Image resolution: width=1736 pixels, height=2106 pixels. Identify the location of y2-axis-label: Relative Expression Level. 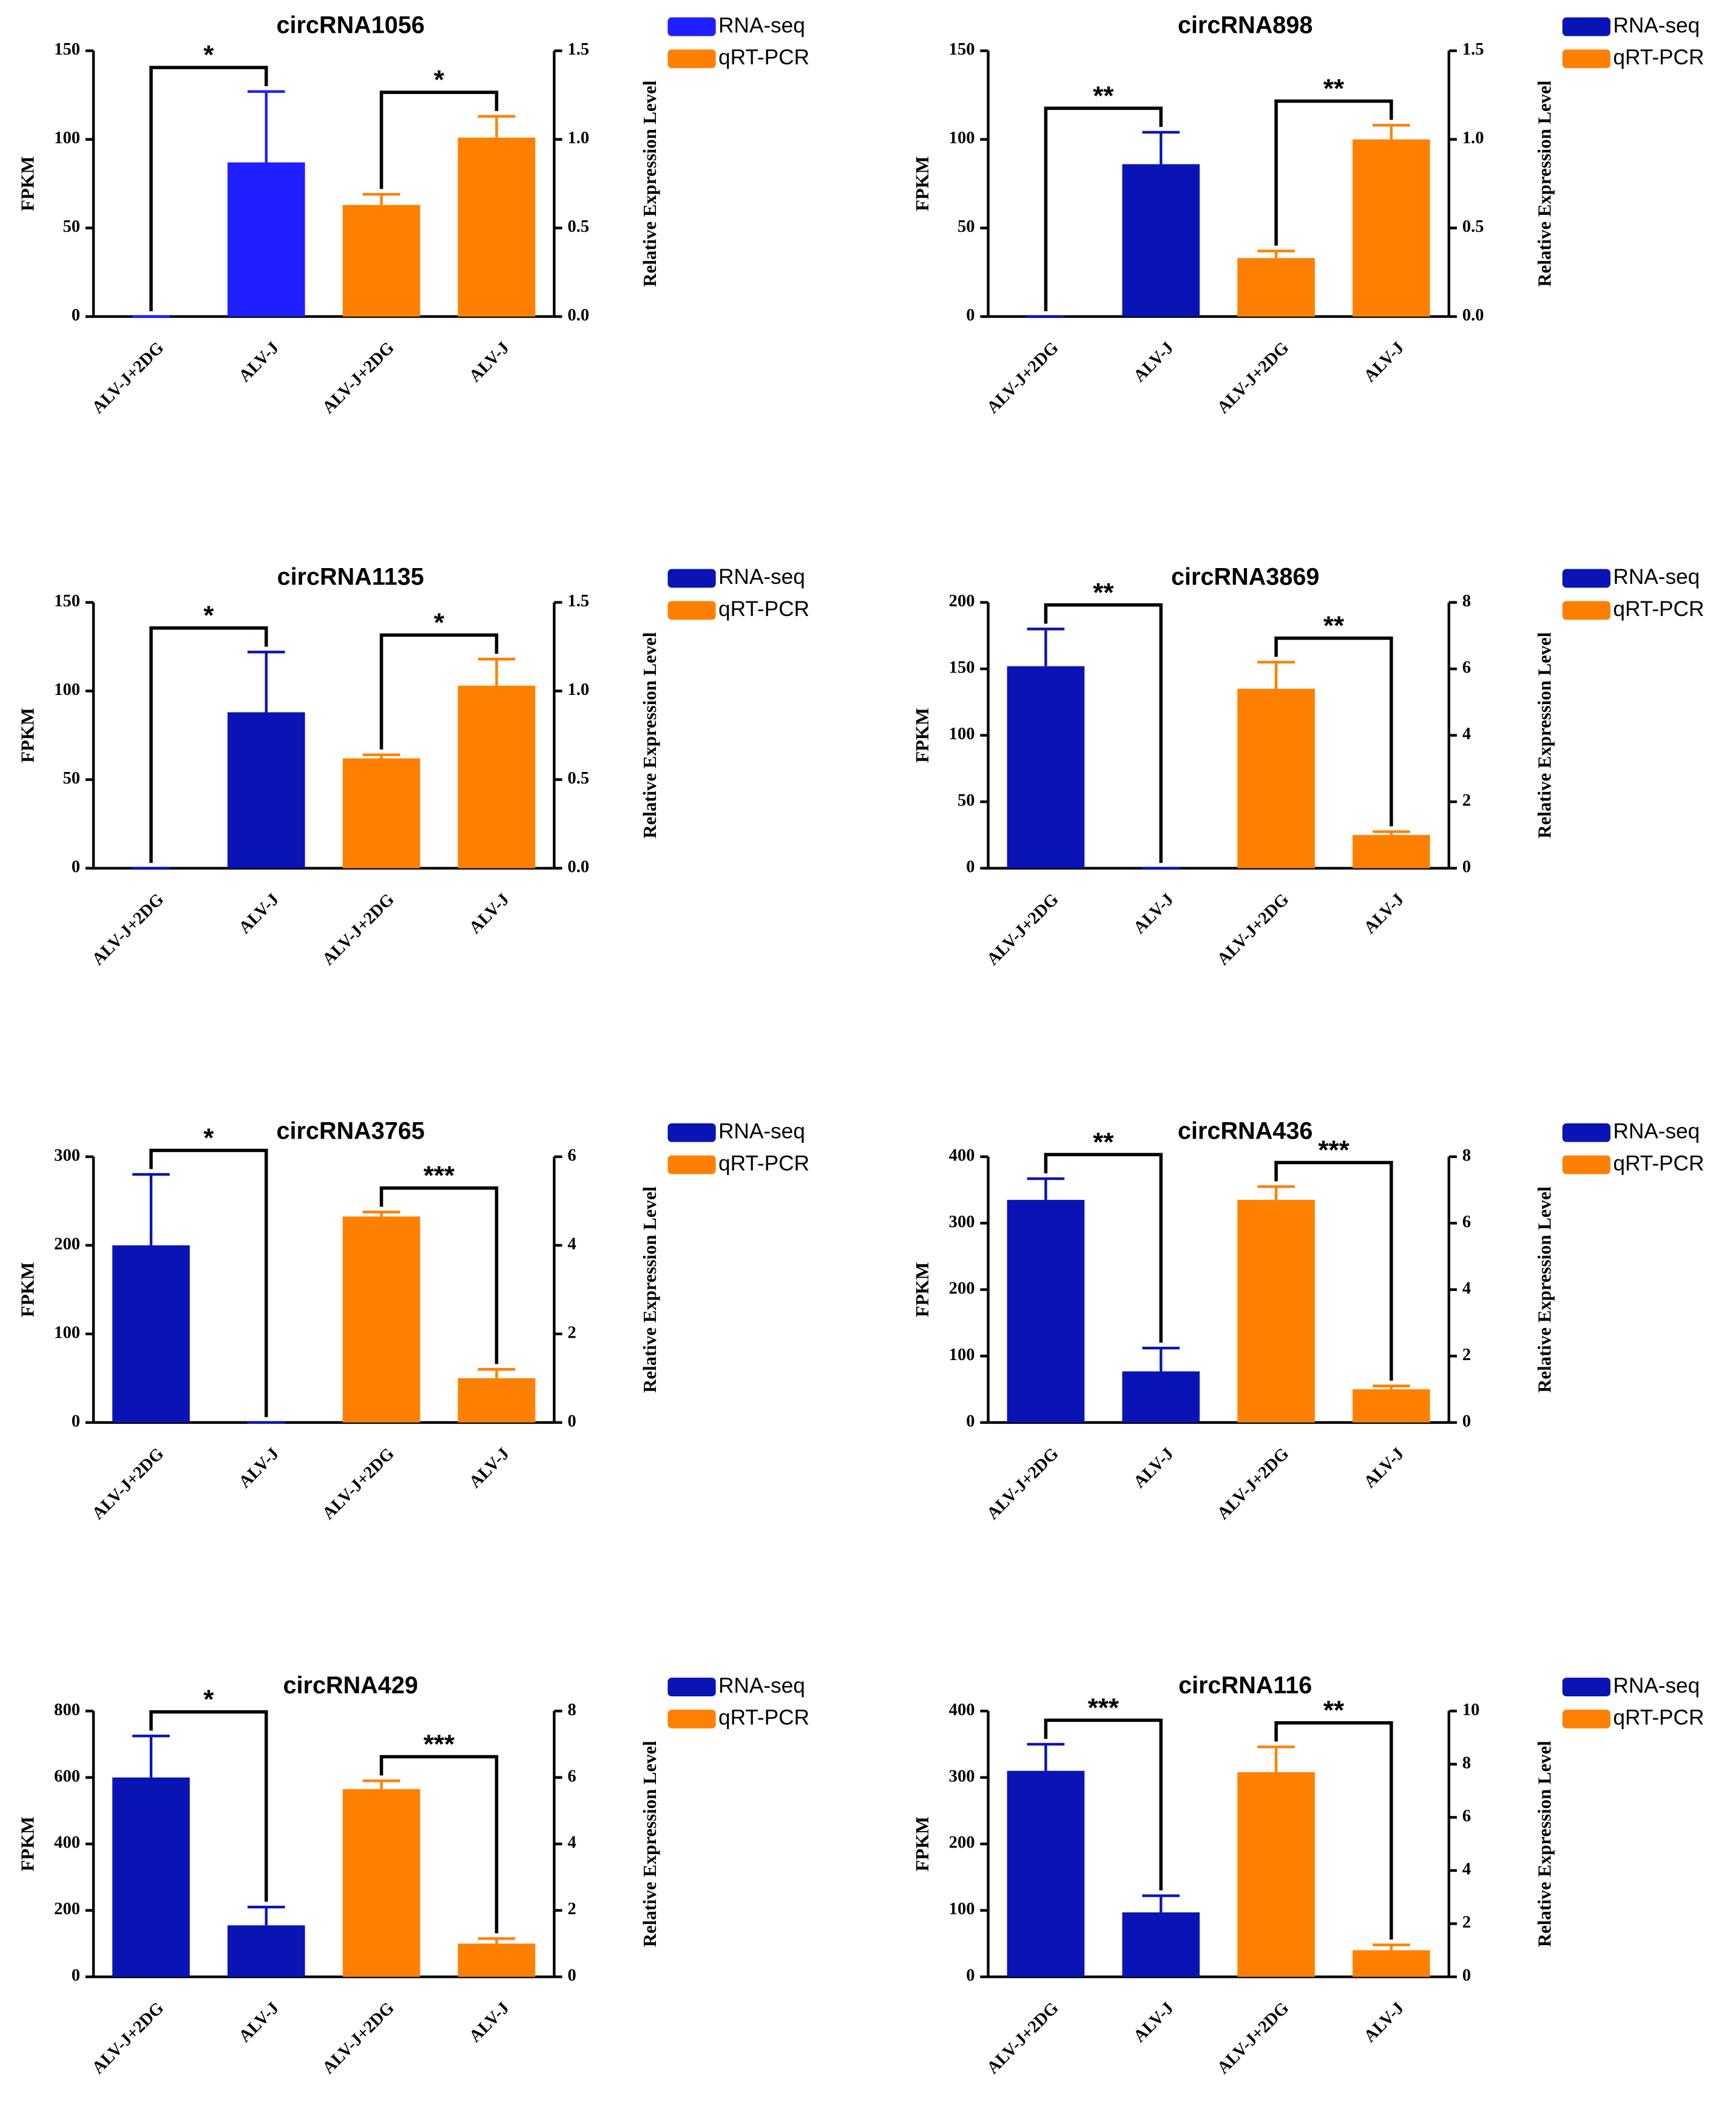
(1545, 1289).